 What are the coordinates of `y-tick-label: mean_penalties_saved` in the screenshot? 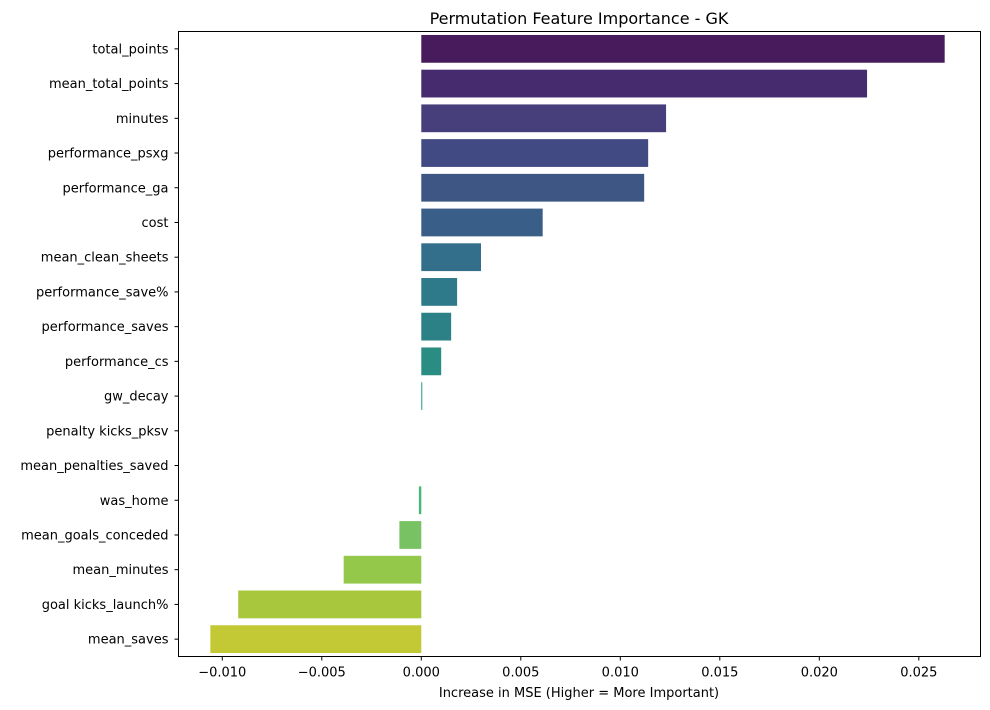 It's located at (94, 466).